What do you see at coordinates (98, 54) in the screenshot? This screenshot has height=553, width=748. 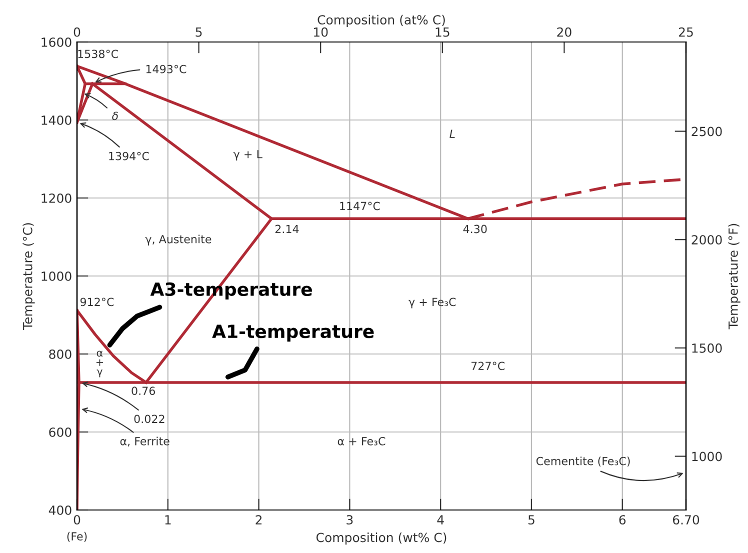 I see `annotation: 1538°C` at bounding box center [98, 54].